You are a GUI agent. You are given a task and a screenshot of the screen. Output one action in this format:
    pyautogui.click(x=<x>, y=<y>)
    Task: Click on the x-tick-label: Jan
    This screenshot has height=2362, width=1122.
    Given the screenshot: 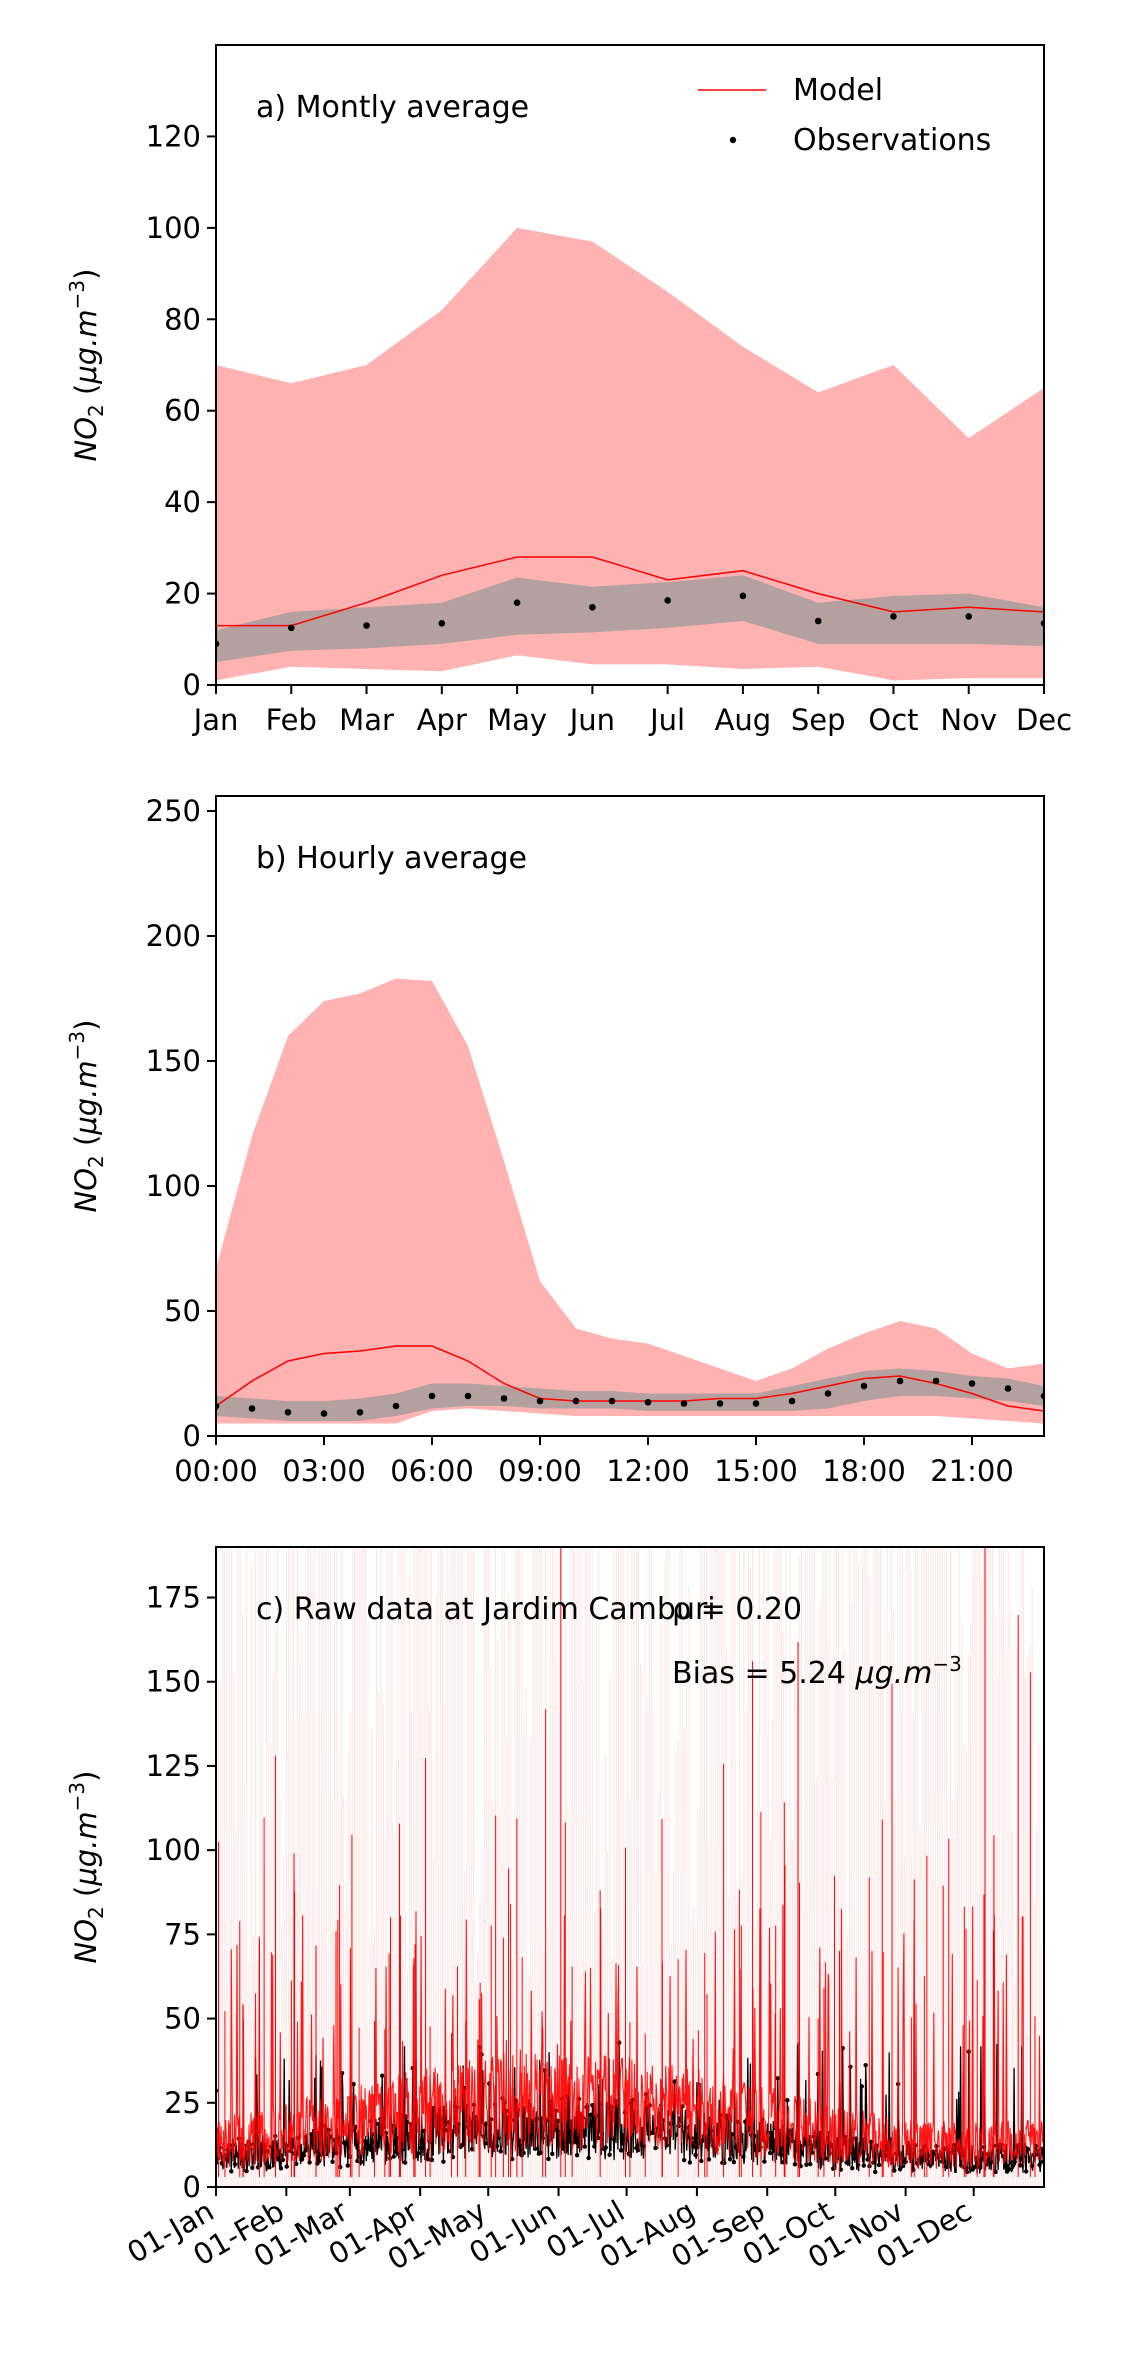 What is the action you would take?
    pyautogui.click(x=215, y=720)
    